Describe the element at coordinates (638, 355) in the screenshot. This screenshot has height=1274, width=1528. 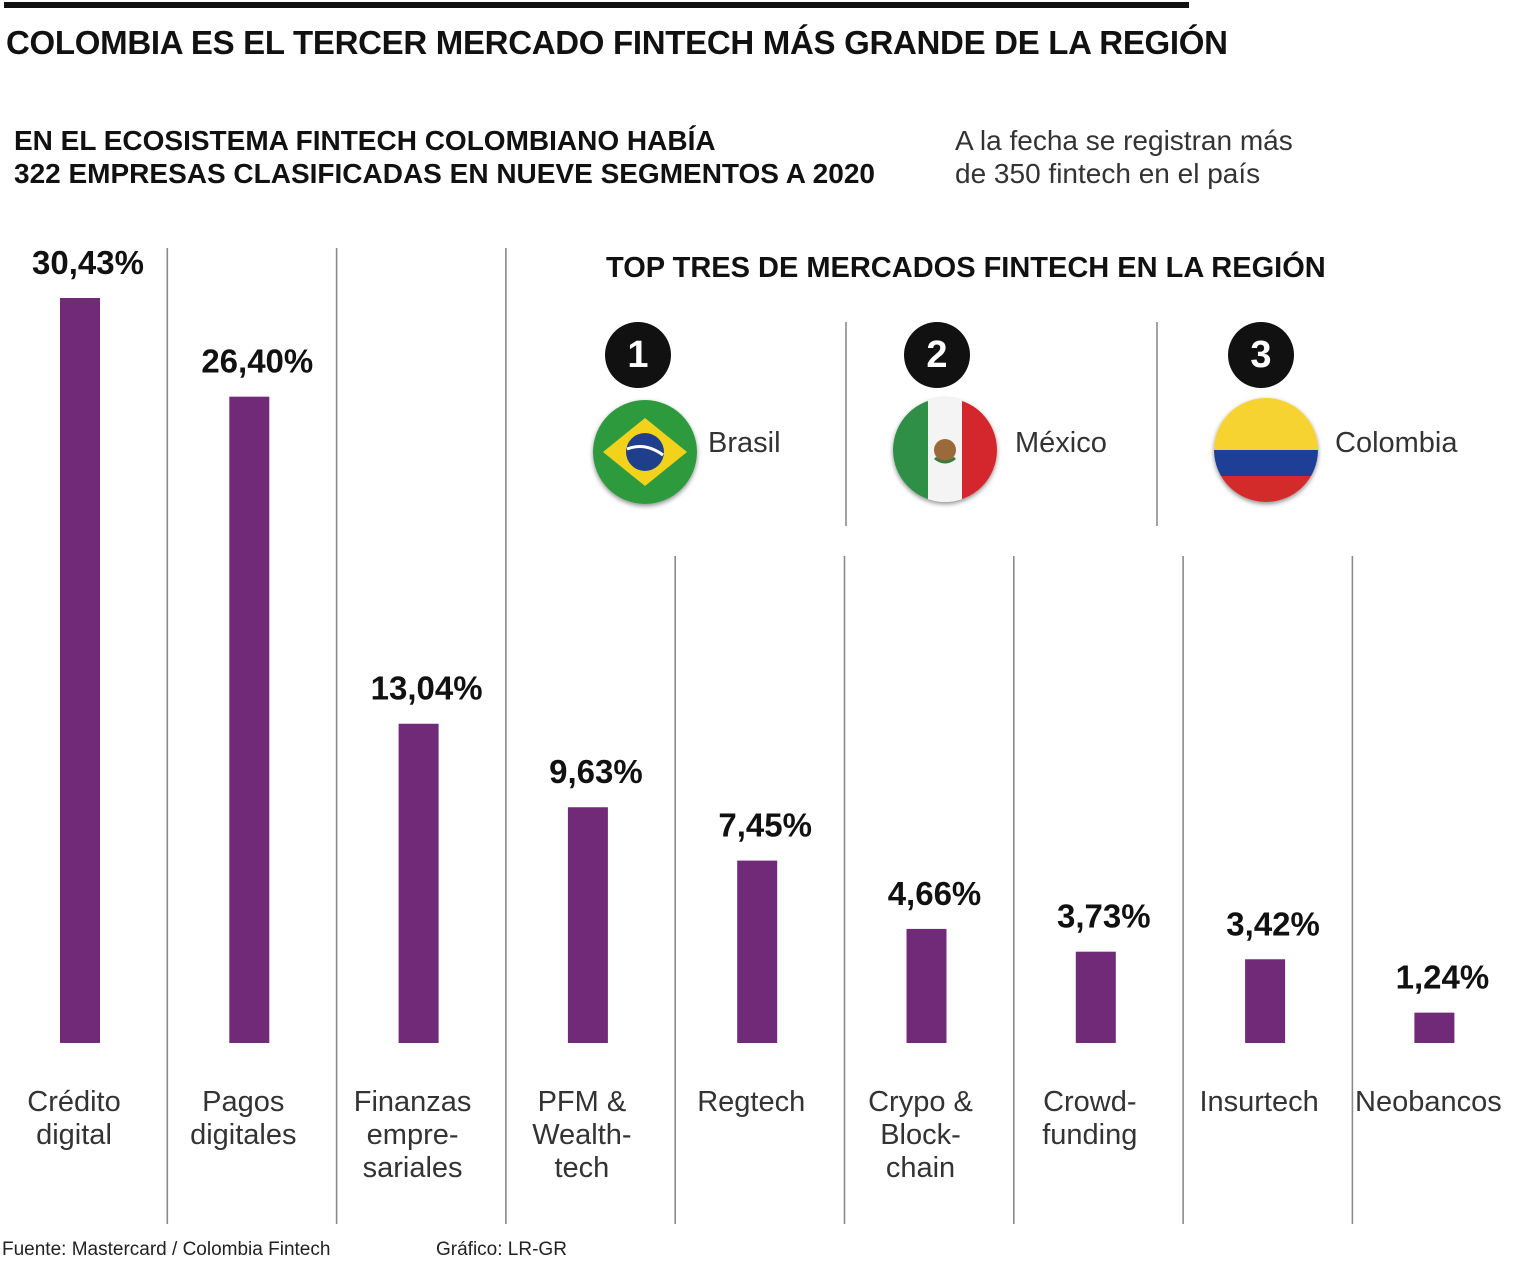
I see `rank-badge-1: 1` at that location.